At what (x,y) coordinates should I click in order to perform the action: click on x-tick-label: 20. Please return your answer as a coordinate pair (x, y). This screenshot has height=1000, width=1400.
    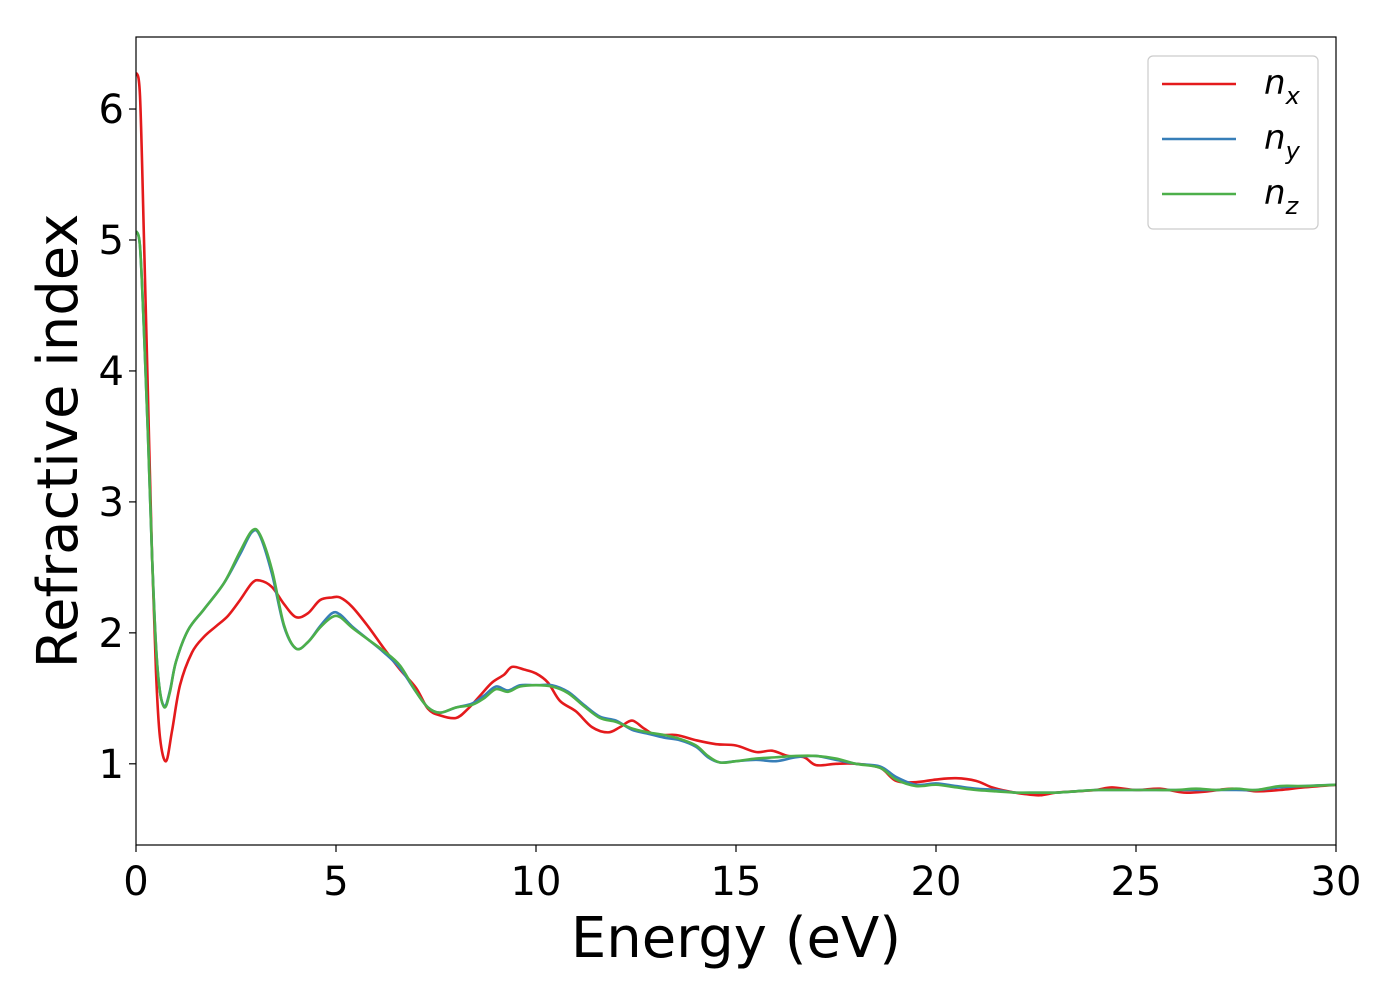
    Looking at the image, I should click on (936, 882).